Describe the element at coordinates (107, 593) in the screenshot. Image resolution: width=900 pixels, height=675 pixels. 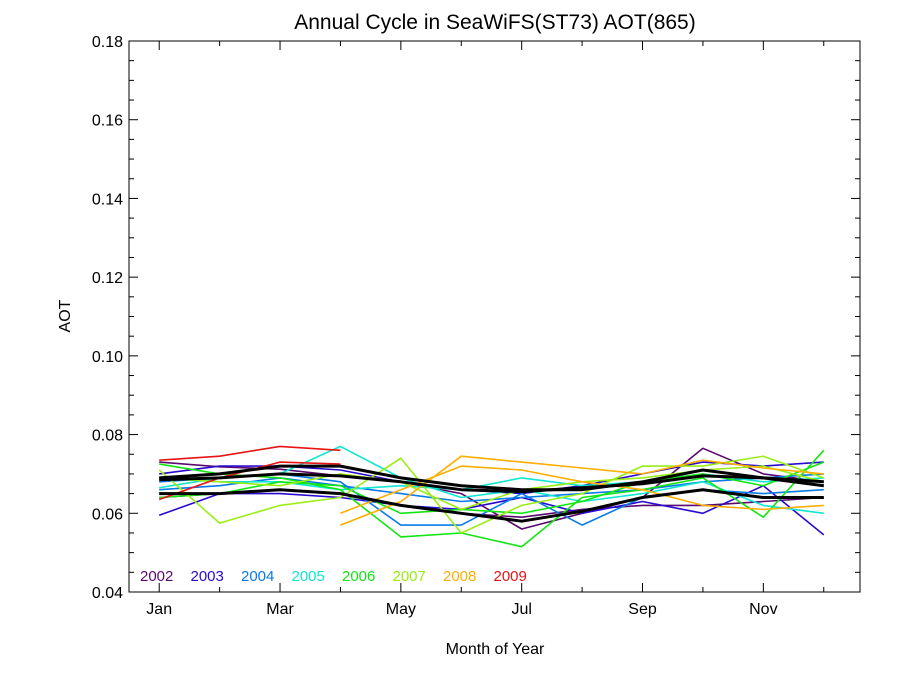
I see `y-tick-label: 0.04` at that location.